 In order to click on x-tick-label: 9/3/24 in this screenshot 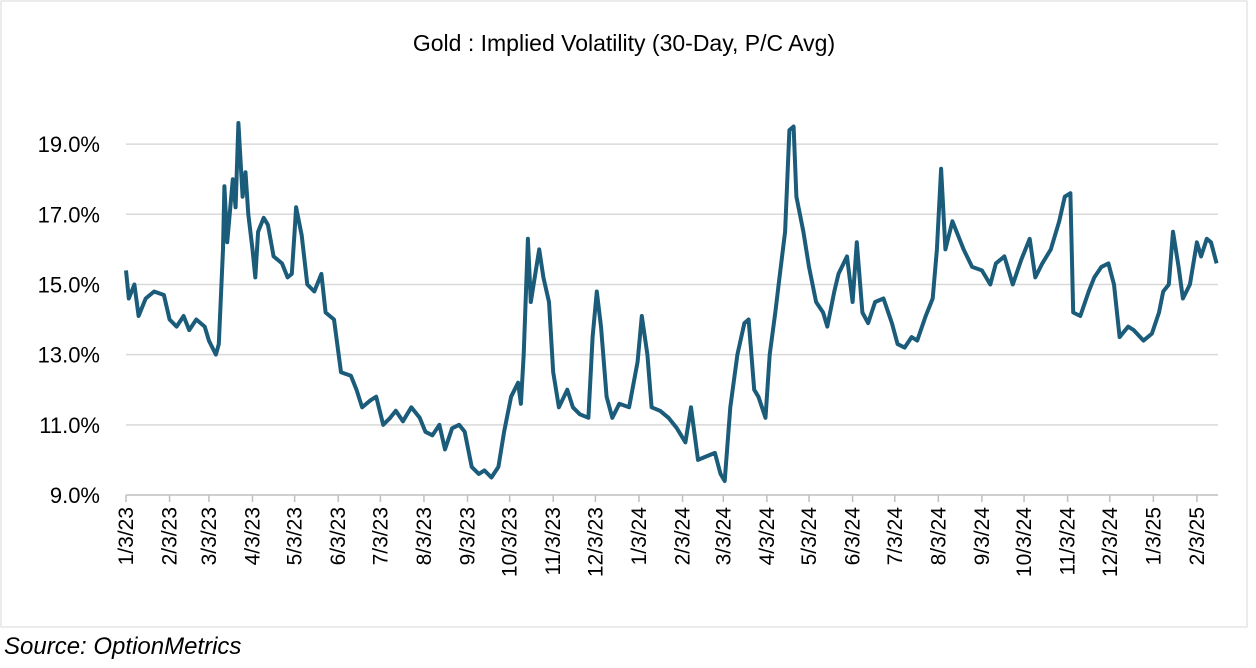, I will do `click(982, 536)`.